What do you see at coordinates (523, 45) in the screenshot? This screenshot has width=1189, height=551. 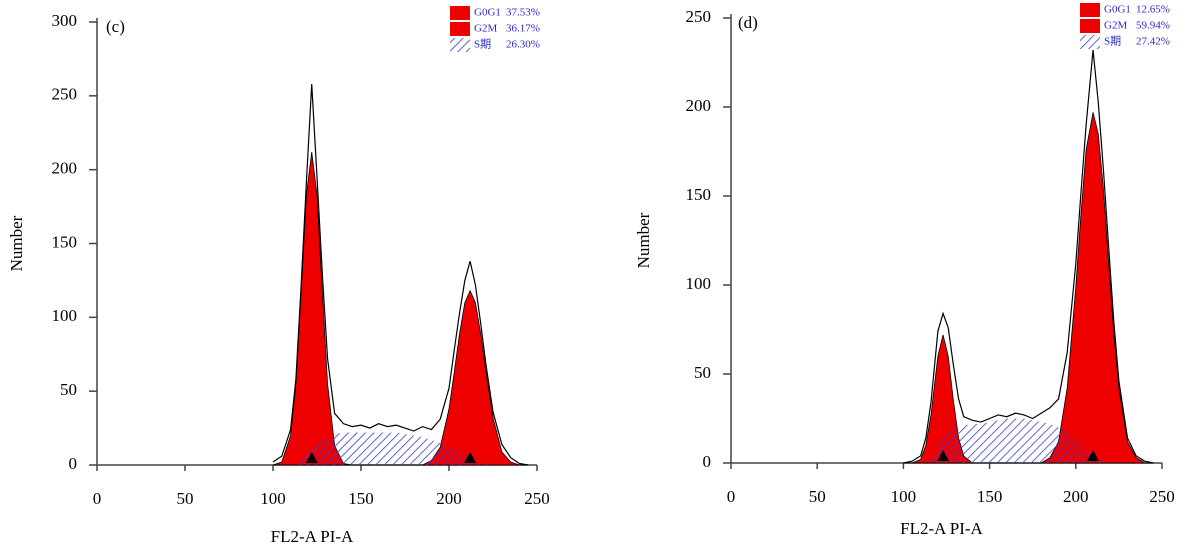 I see `legend-share: 26.30%` at bounding box center [523, 45].